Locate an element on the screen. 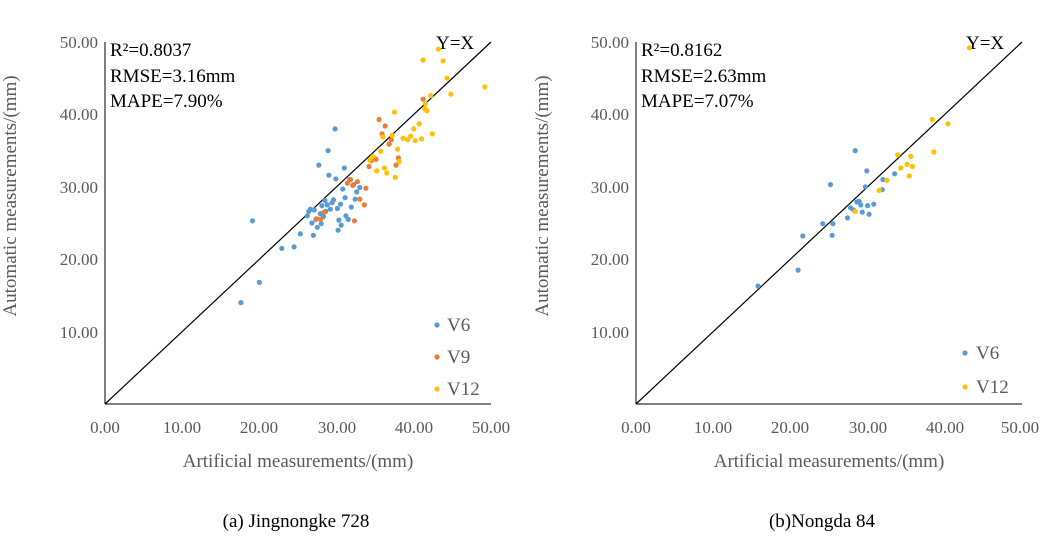 The image size is (1054, 536). rmse-stat: RMSE=3.16mm is located at coordinates (172, 76).